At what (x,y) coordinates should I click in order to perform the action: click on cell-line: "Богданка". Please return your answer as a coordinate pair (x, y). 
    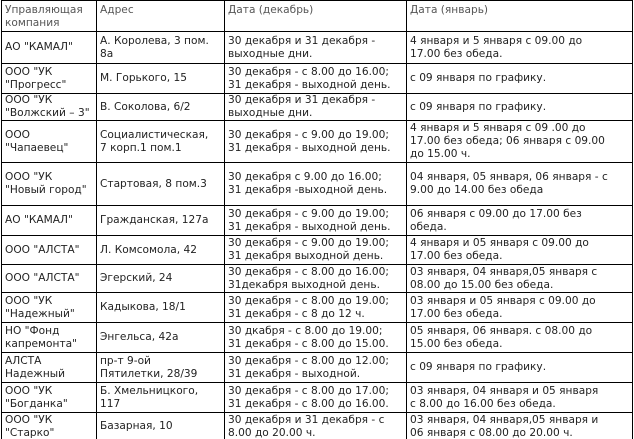
    Looking at the image, I should click on (36, 403).